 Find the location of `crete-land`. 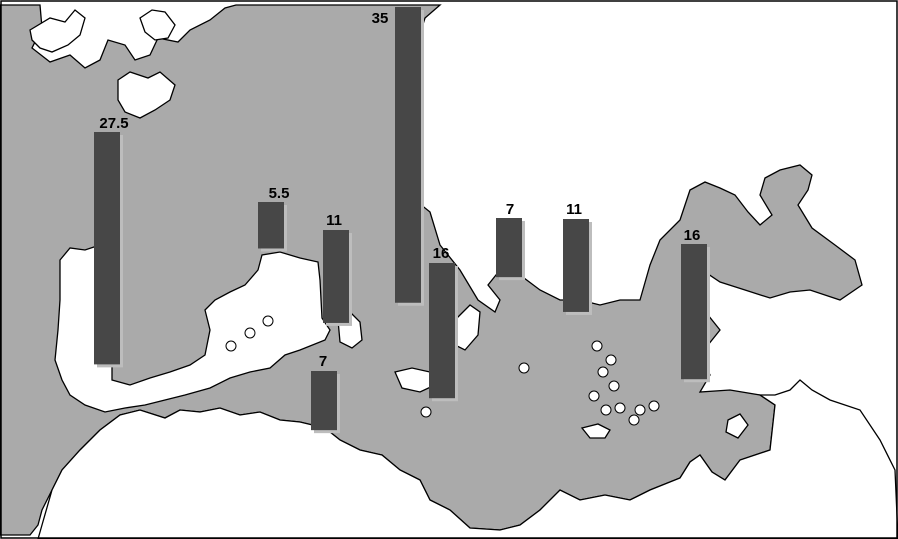

crete-land is located at coordinates (595, 431).